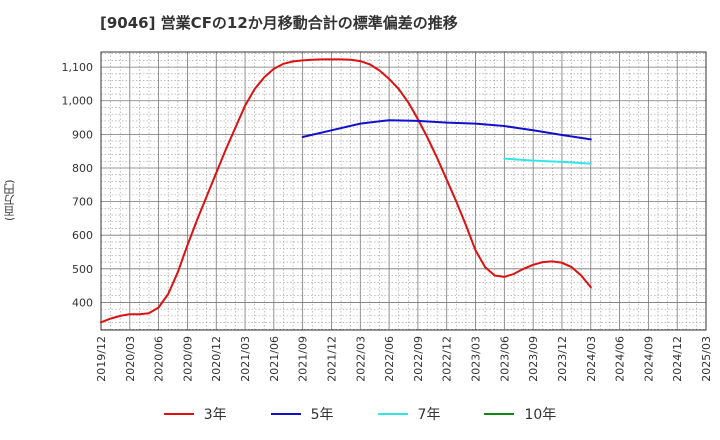 The height and width of the screenshot is (440, 720). I want to click on y-tick-label: 400, so click(82, 302).